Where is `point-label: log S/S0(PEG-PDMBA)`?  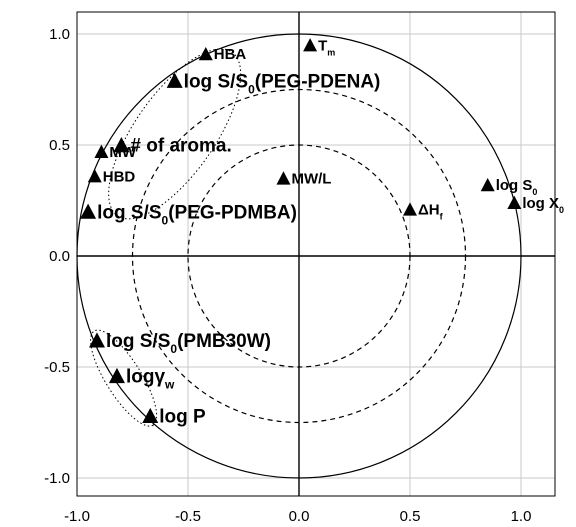
point-label: log S/S0(PEG-PDMBA) is located at coordinates (197, 214).